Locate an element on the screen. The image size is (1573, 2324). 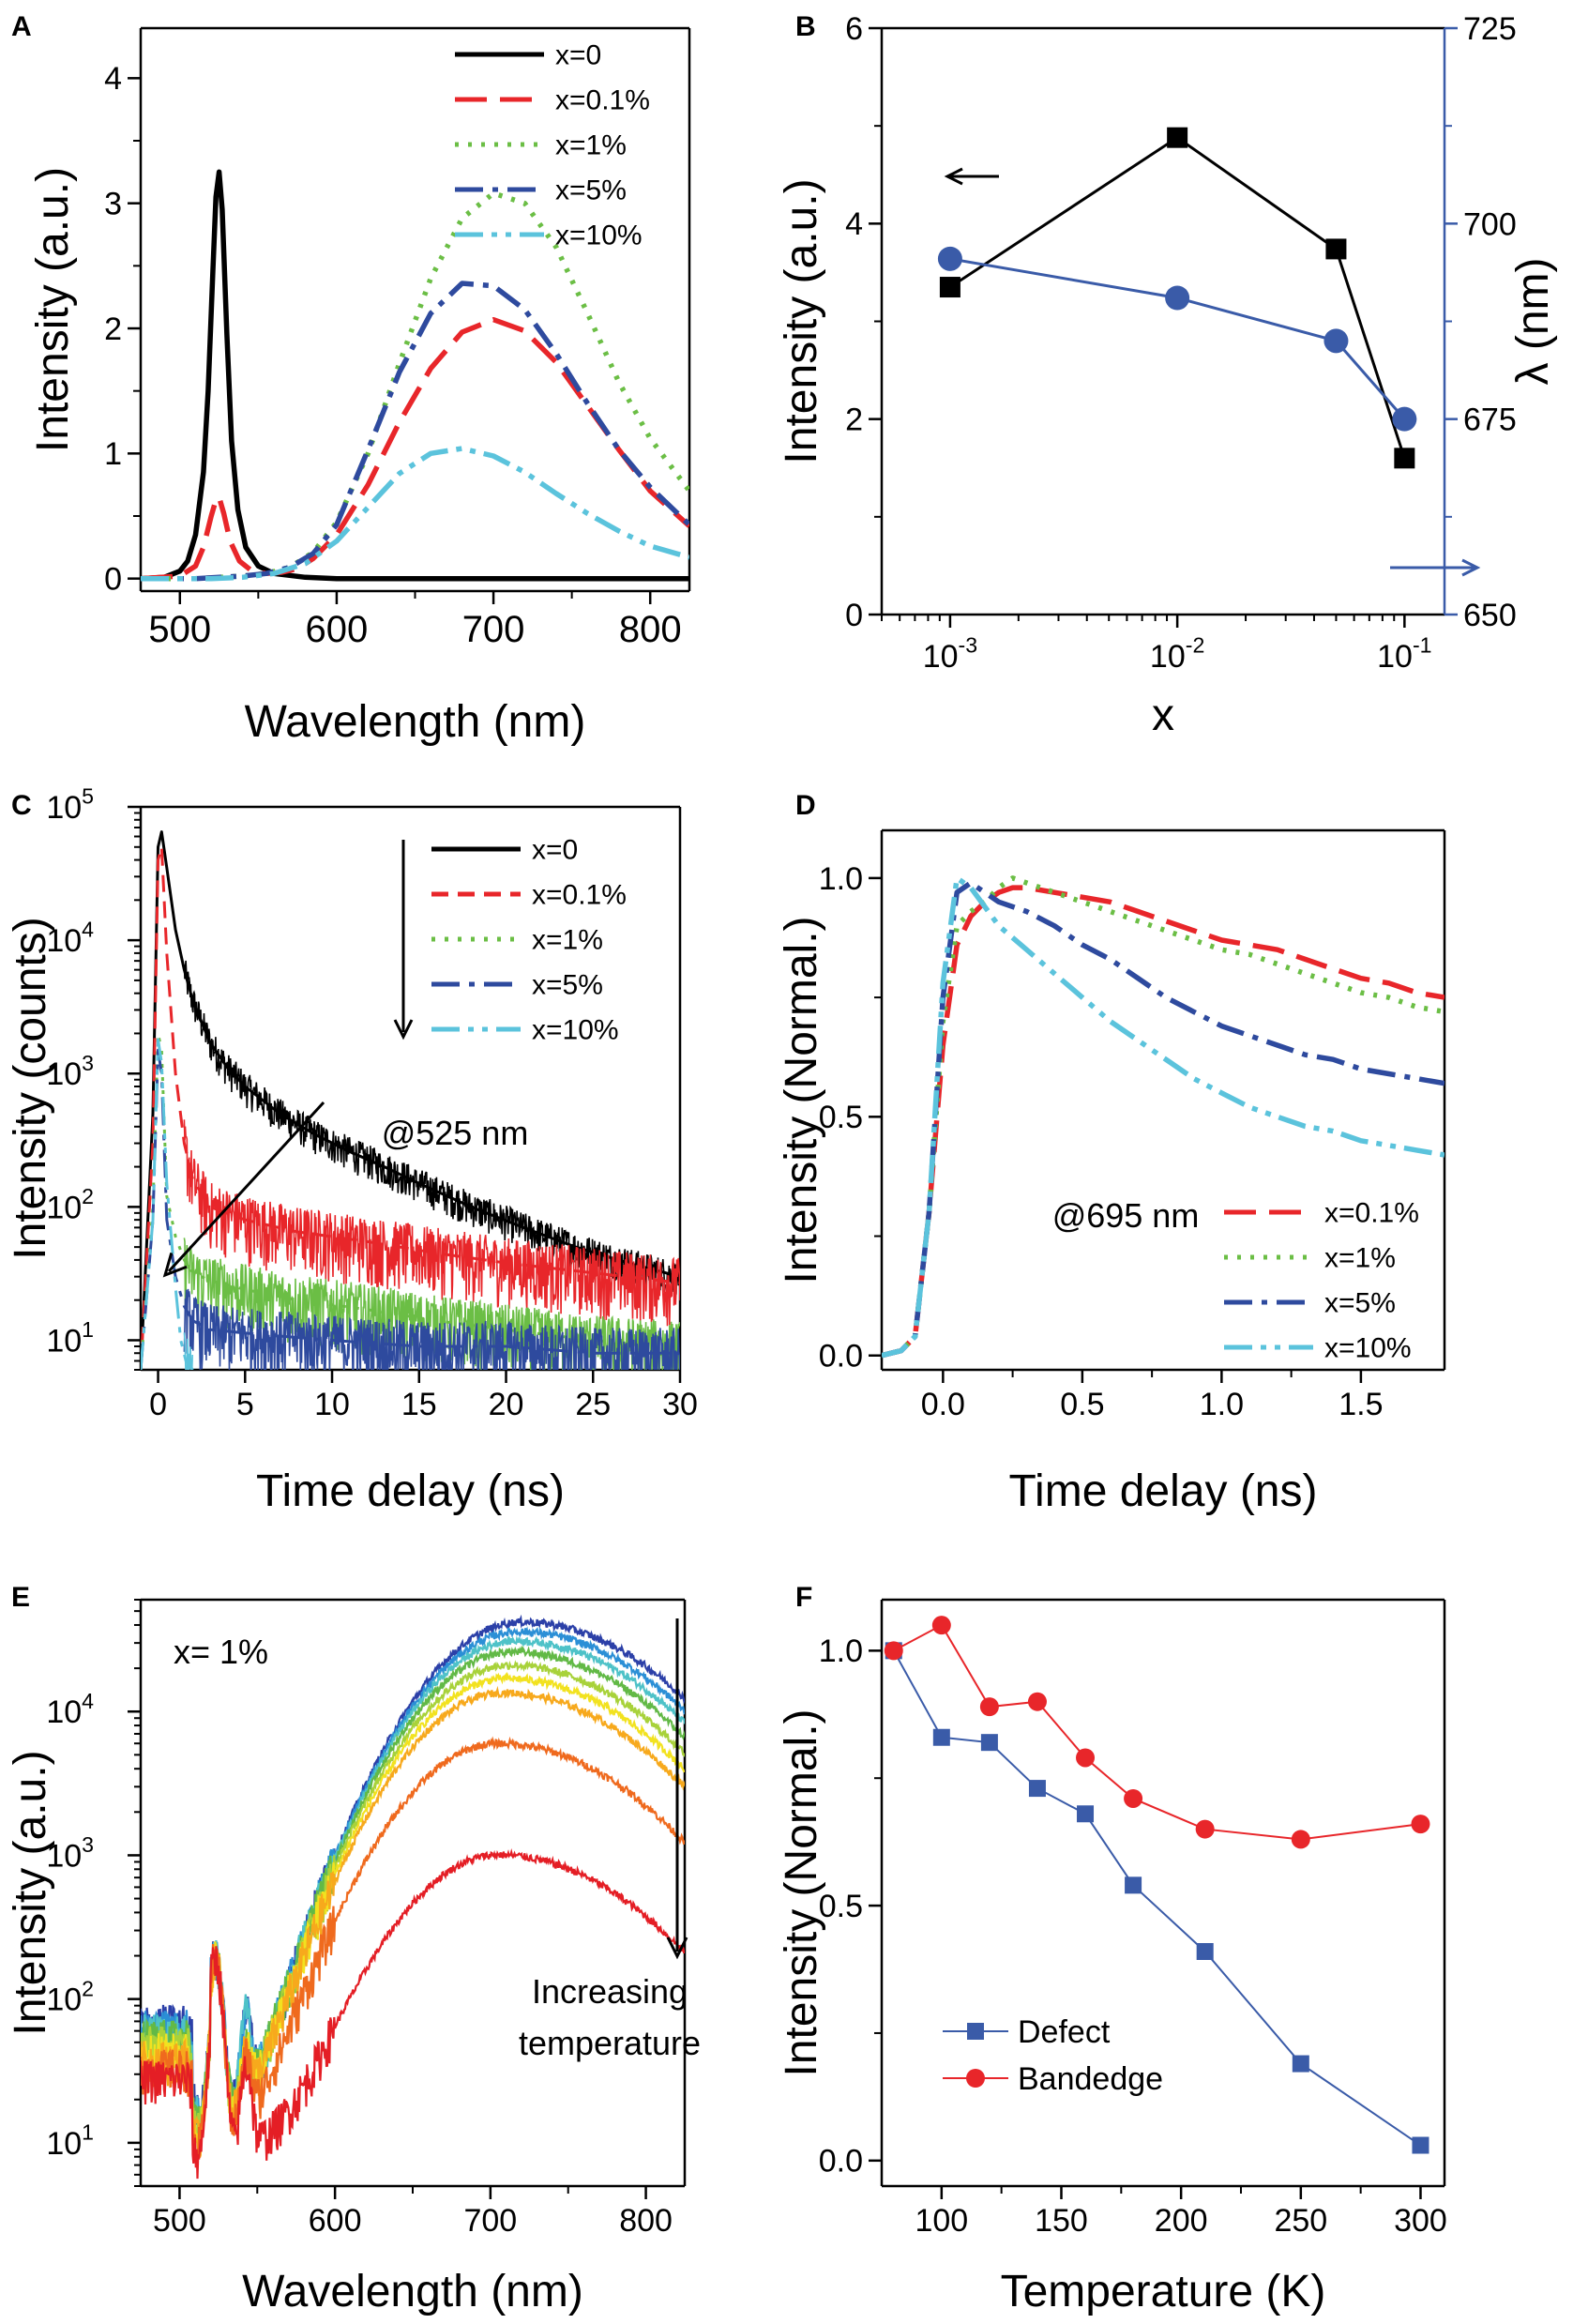
panel-c-ytick-label-0: 10¹ is located at coordinates (70, 1338).